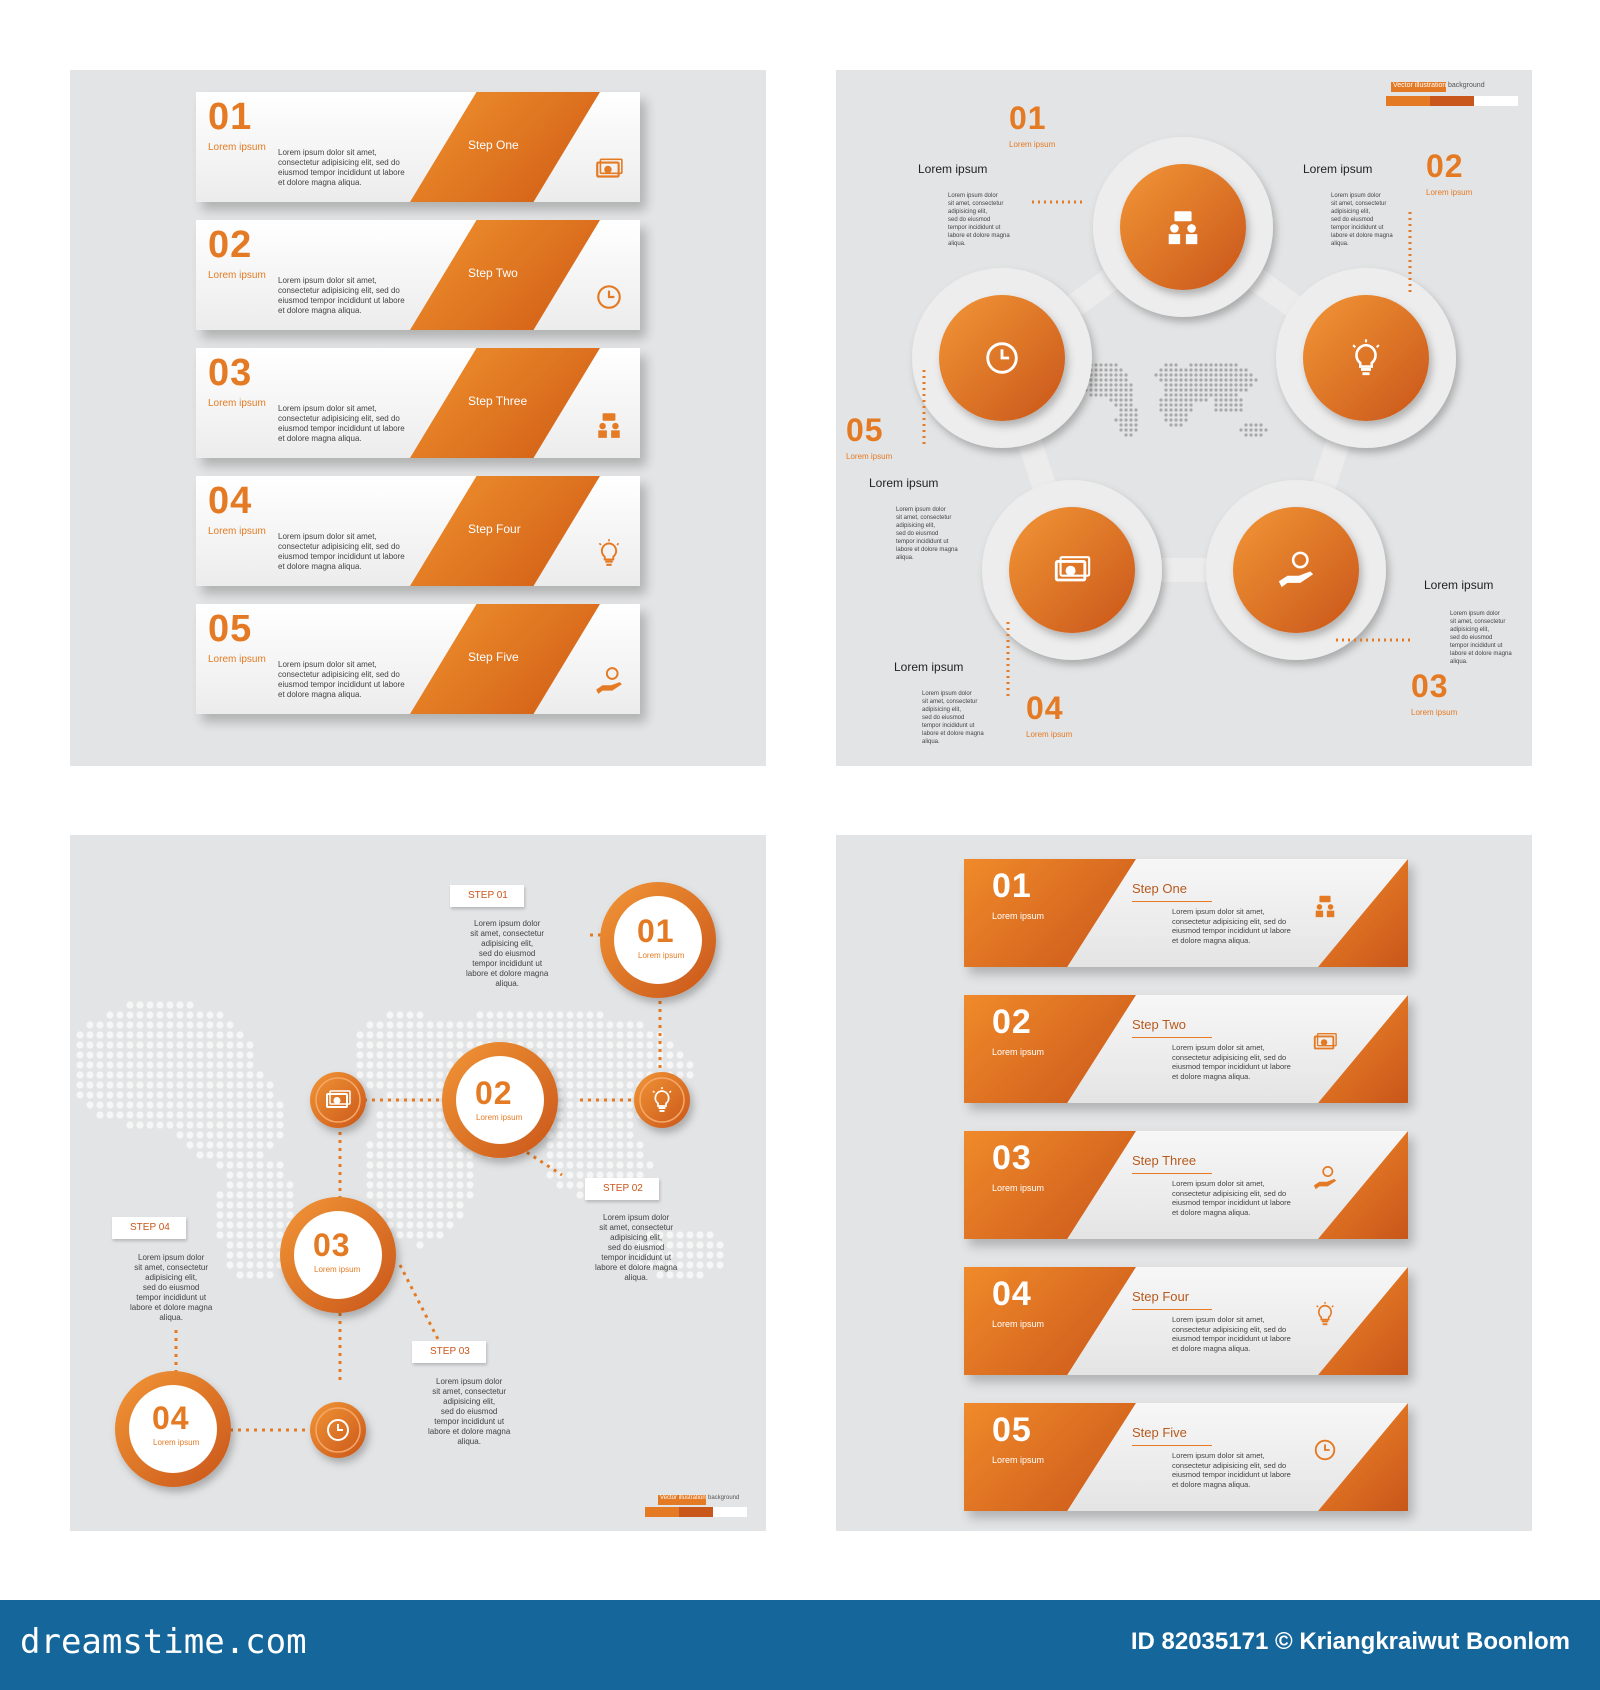 The height and width of the screenshot is (1690, 1600). I want to click on badge-swatch, so click(1418, 87).